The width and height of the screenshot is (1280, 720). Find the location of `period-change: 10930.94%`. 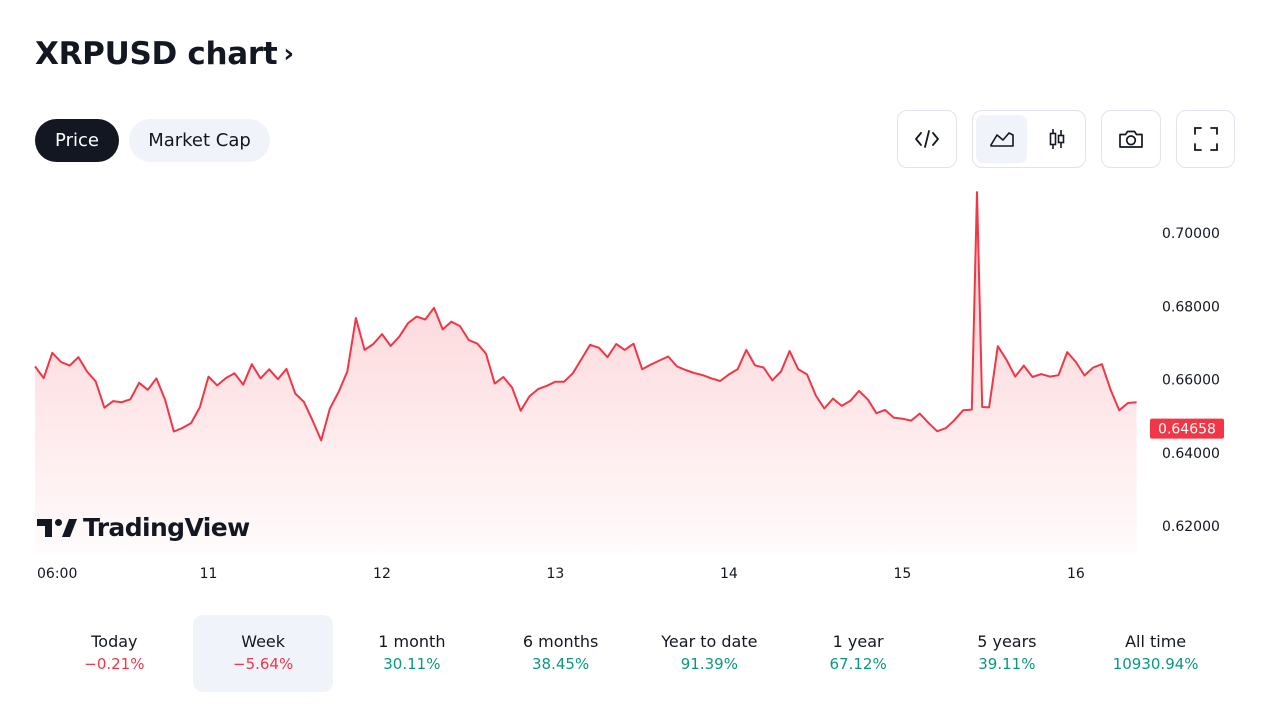

period-change: 10930.94% is located at coordinates (1155, 664).